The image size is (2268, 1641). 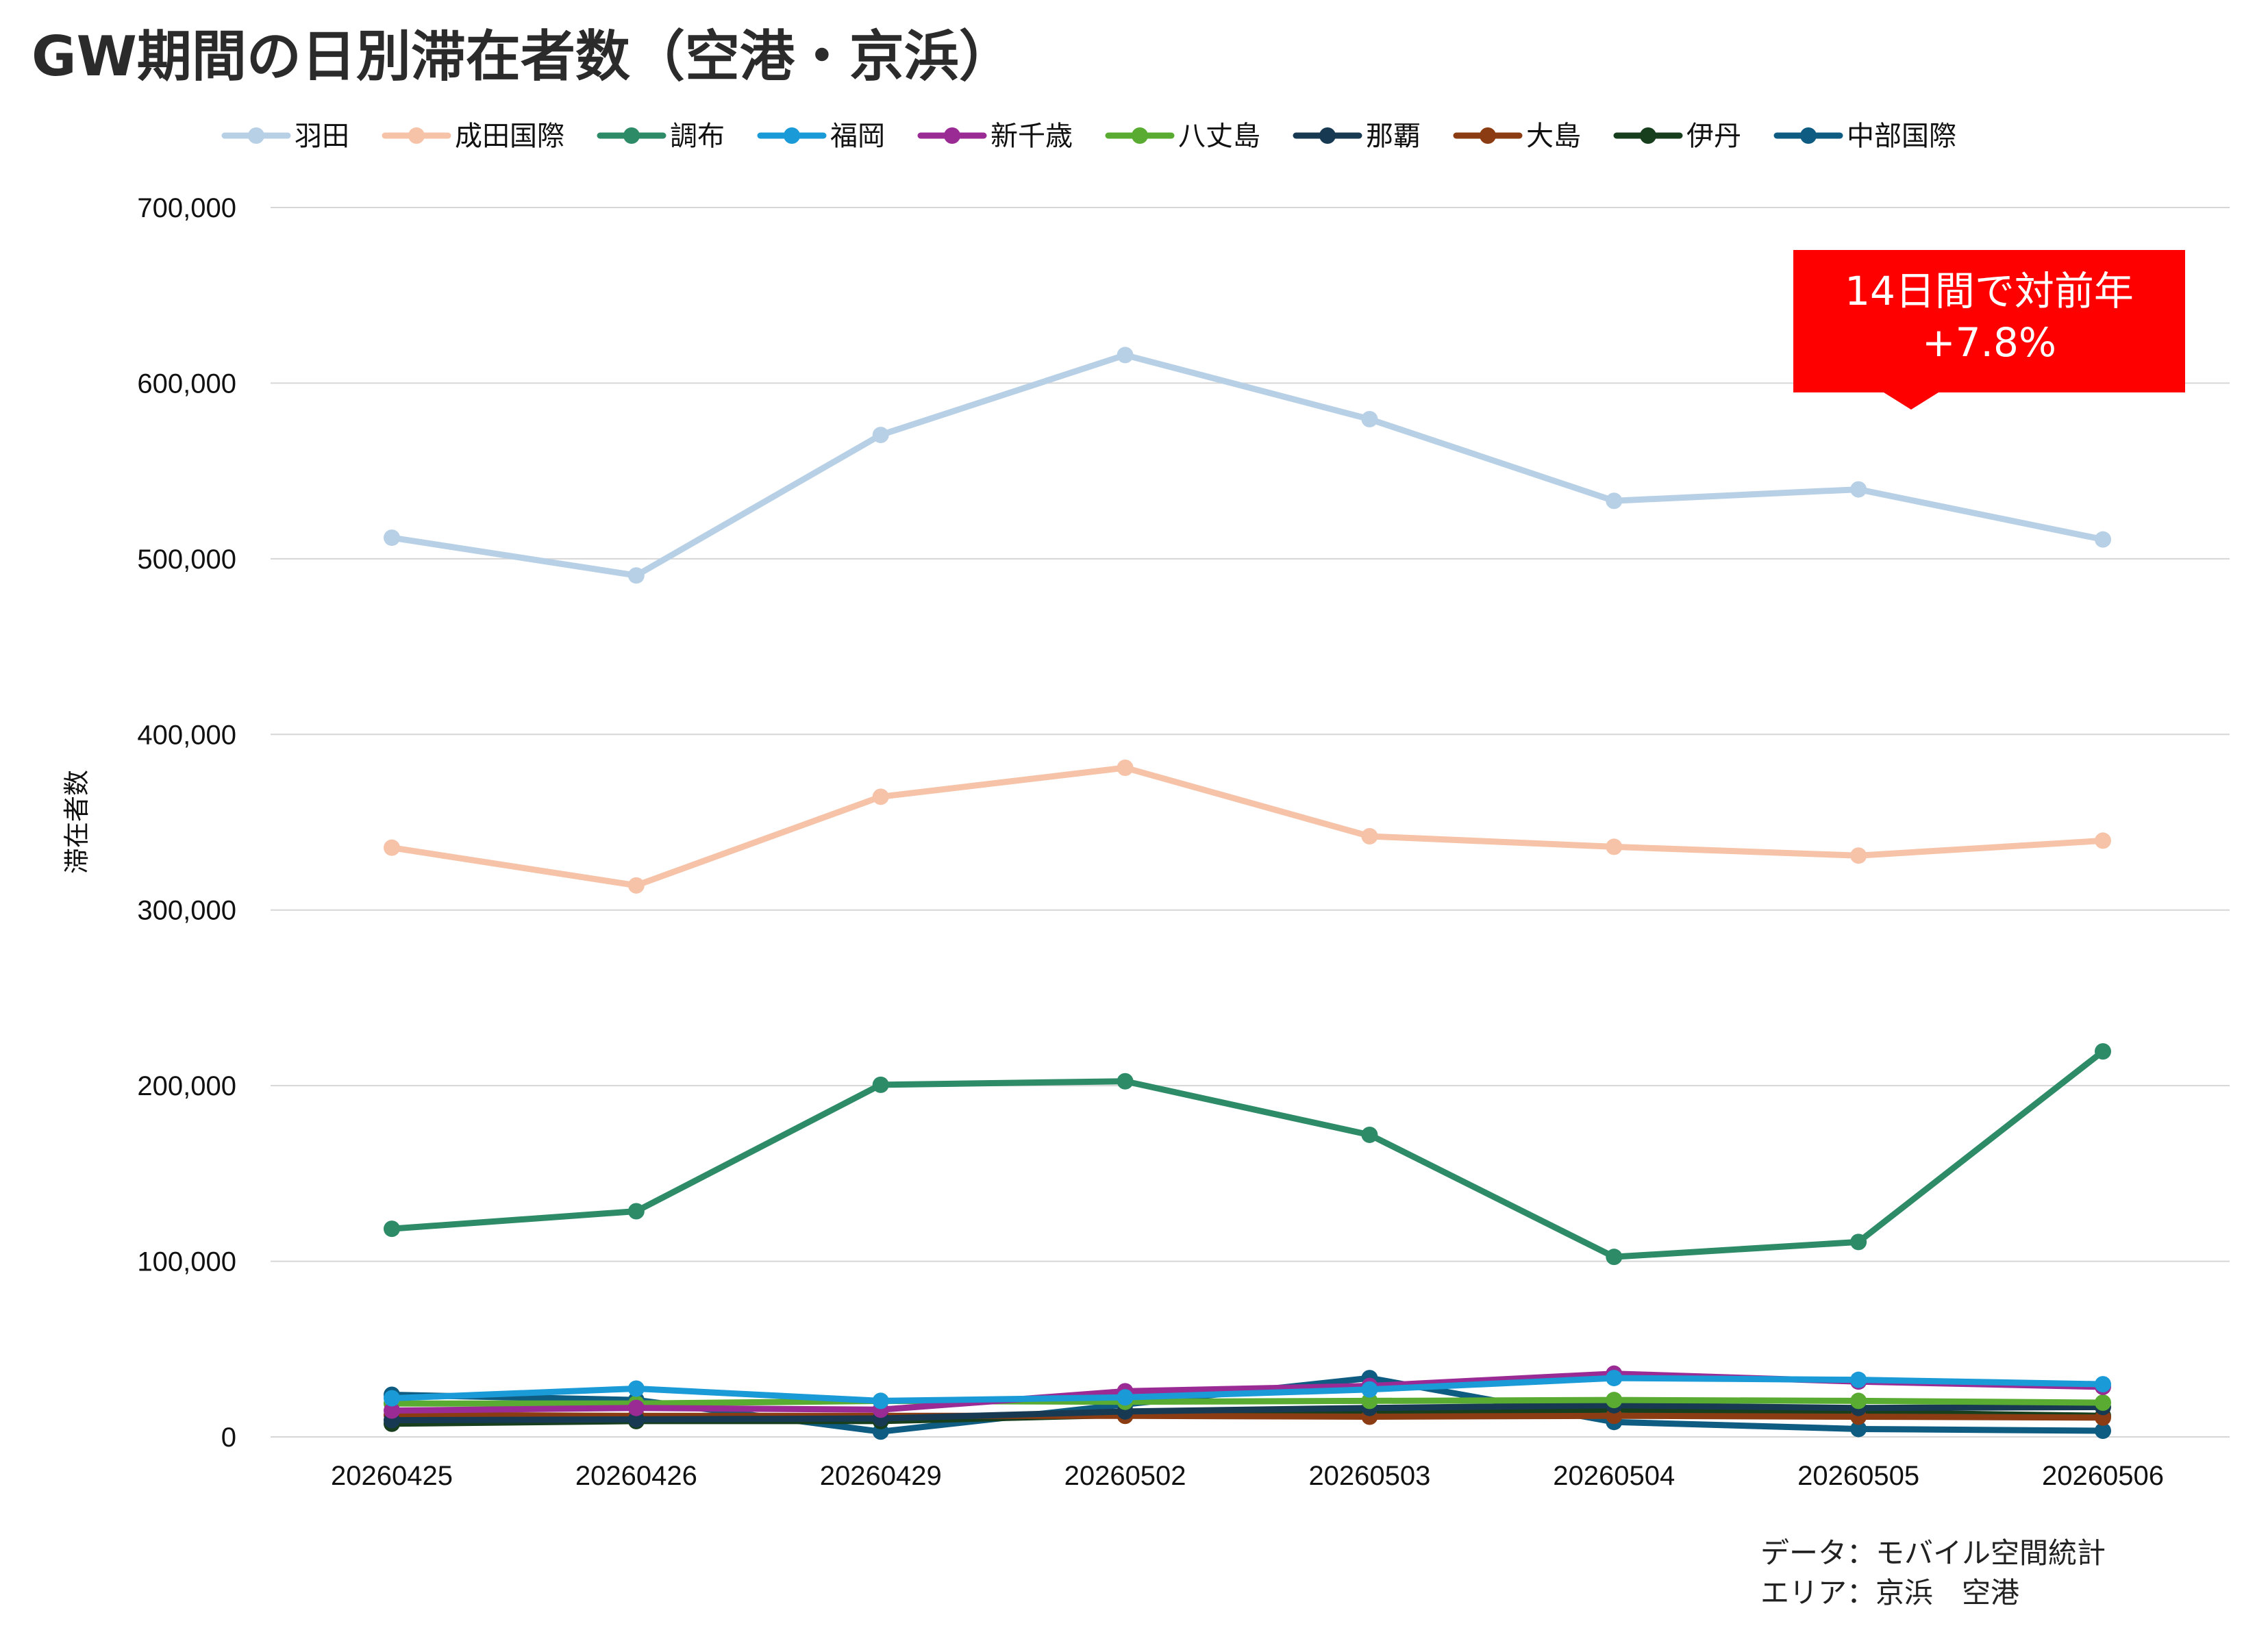 What do you see at coordinates (1553, 136) in the screenshot?
I see `legend-label: 大島` at bounding box center [1553, 136].